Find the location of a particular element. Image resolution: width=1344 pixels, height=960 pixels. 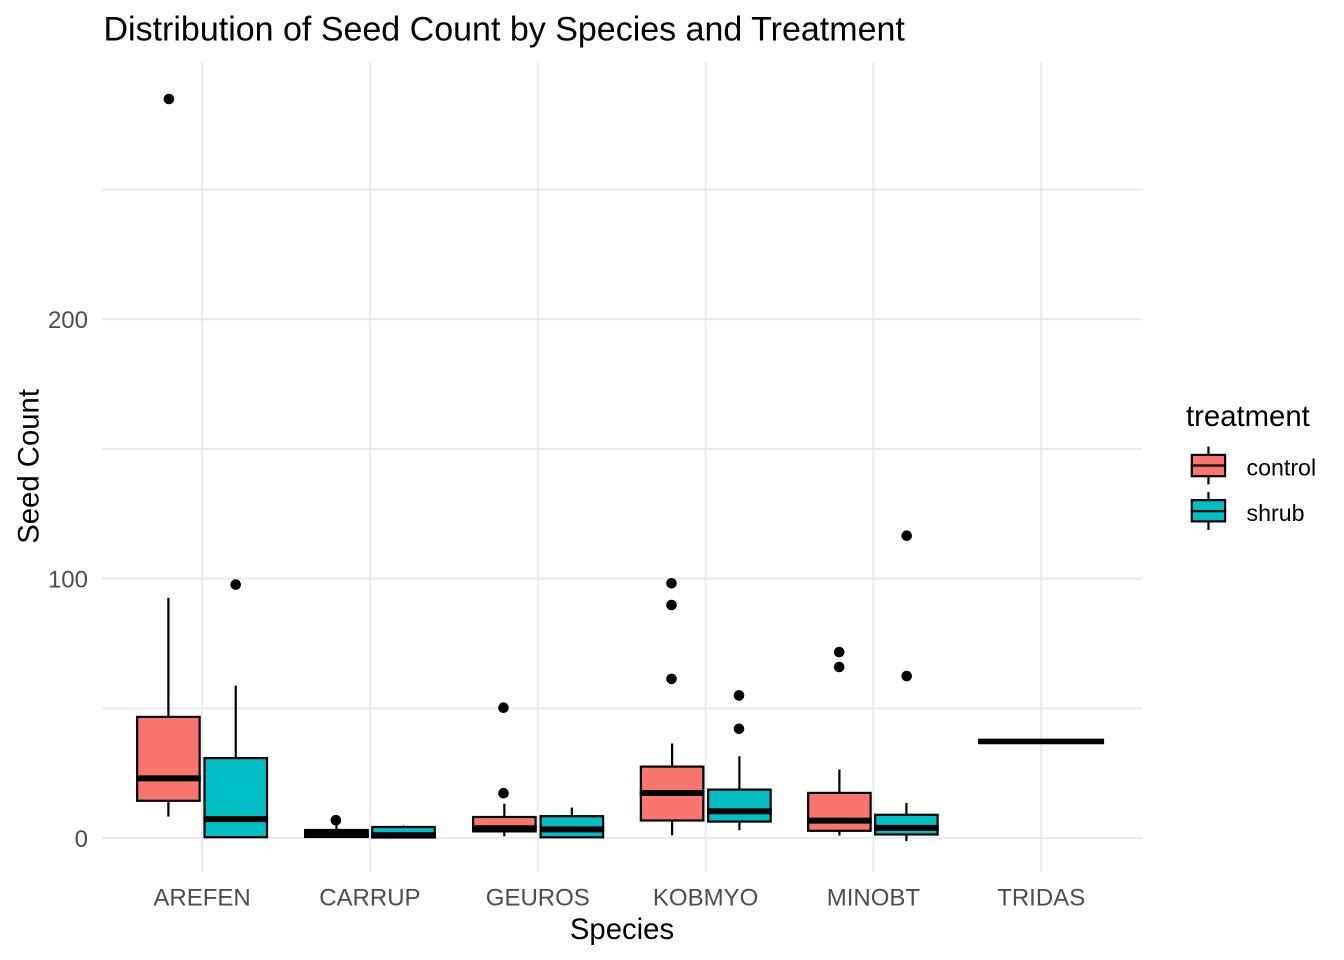

svg-text: treatment is located at coordinates (1248, 416).